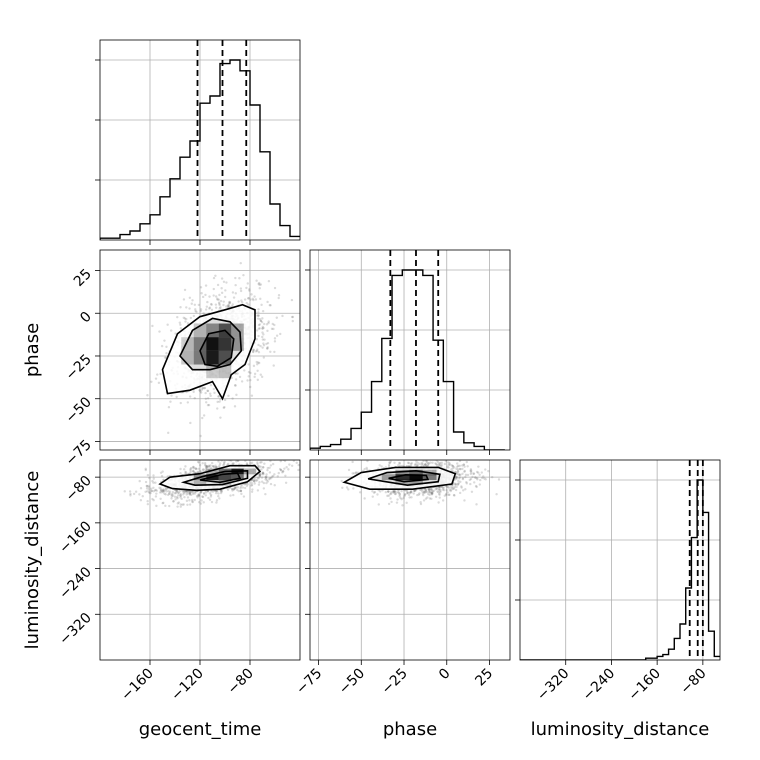  I want to click on x-tick-label: −80, so click(693, 682).